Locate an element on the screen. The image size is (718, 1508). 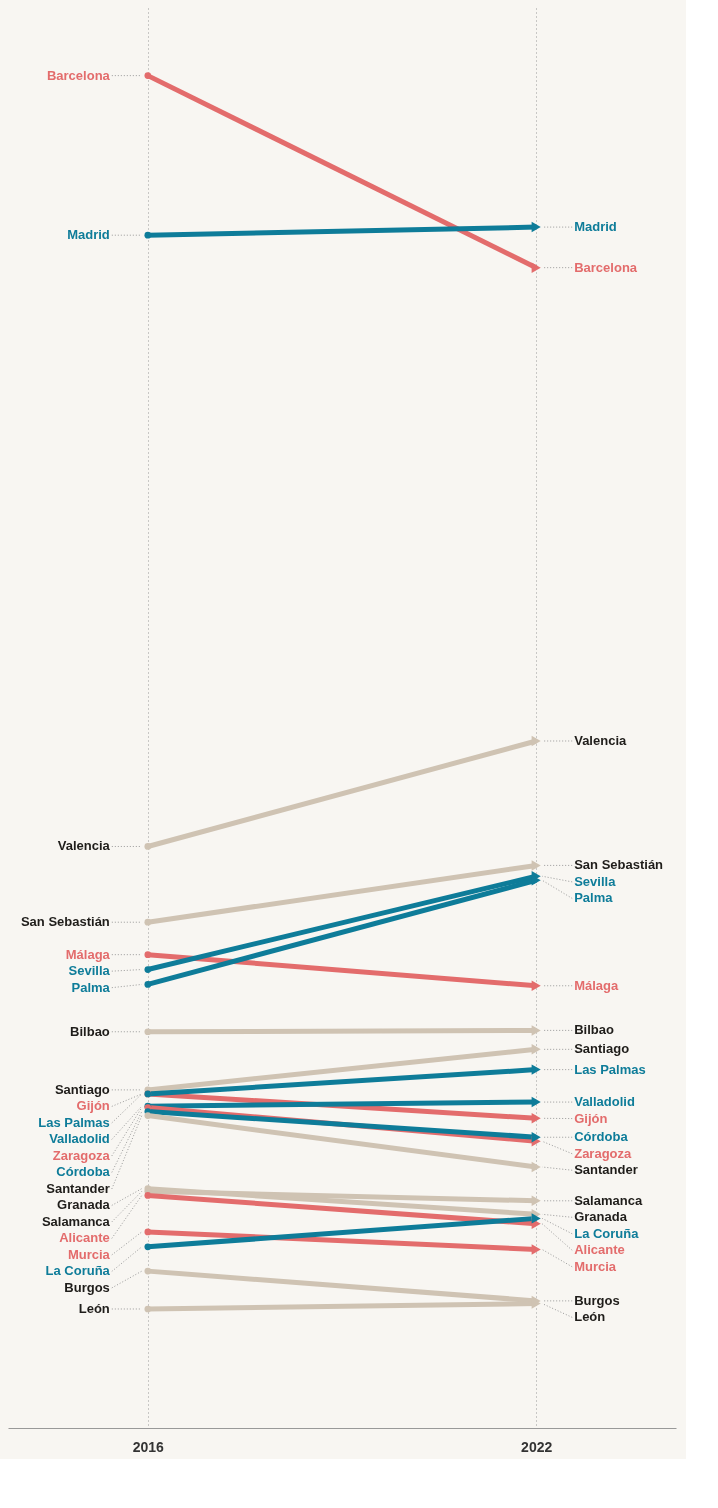
x-tick-label: 2016 is located at coordinates (148, 1446).